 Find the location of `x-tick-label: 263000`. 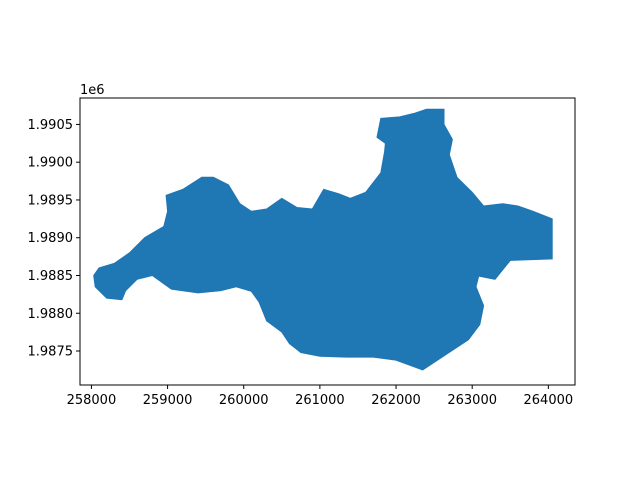

x-tick-label: 263000 is located at coordinates (472, 400).